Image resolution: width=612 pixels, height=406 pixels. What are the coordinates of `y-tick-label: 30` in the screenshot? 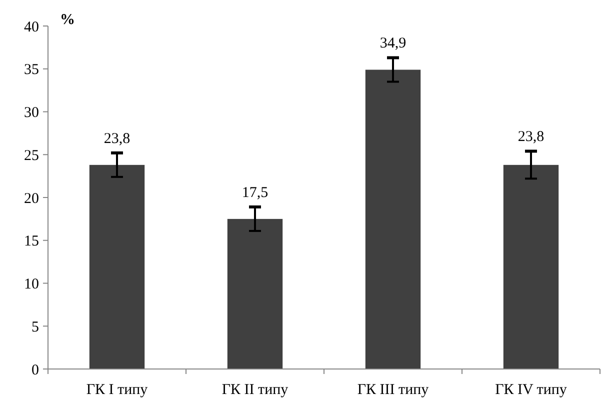 It's located at (31, 113).